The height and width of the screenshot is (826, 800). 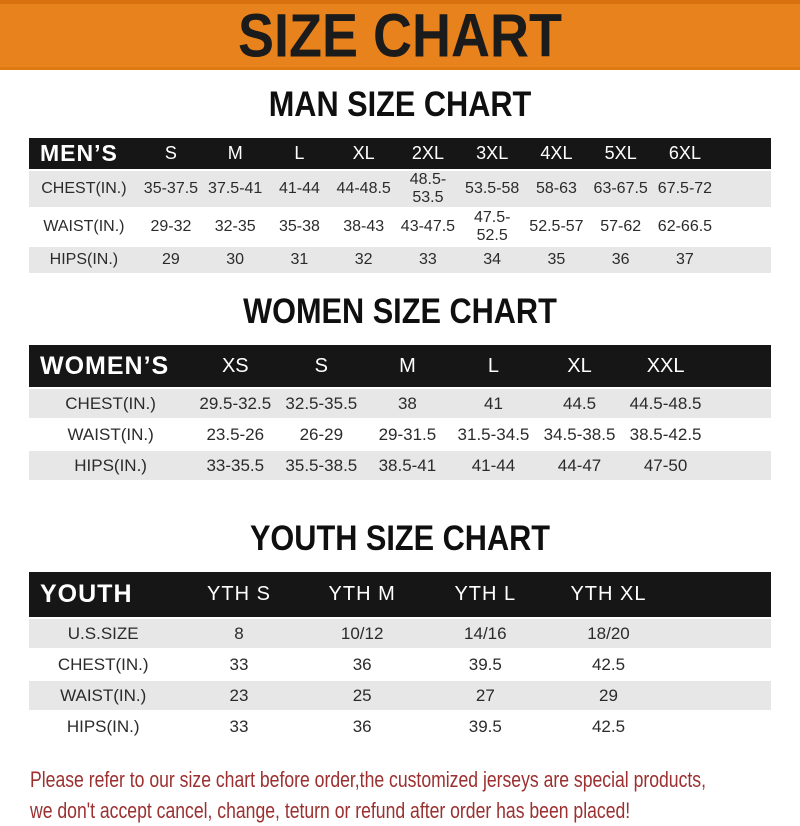 I want to click on column-header: YTH L, so click(x=485, y=594).